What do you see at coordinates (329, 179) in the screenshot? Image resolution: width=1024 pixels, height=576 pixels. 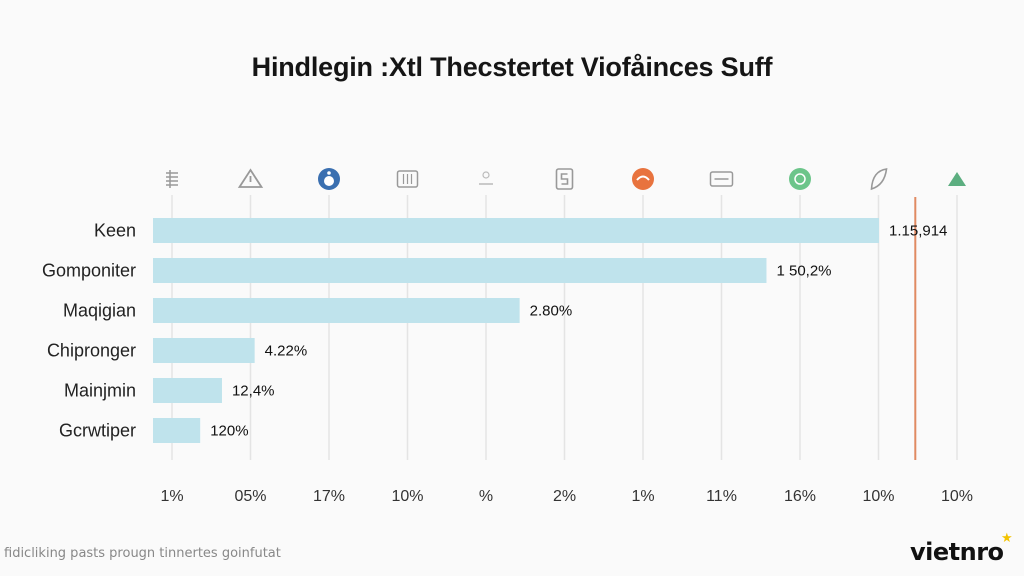 I see `info-circle-icon` at bounding box center [329, 179].